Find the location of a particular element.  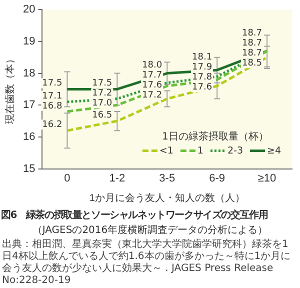

y-tick-label: 19 is located at coordinates (29, 41).